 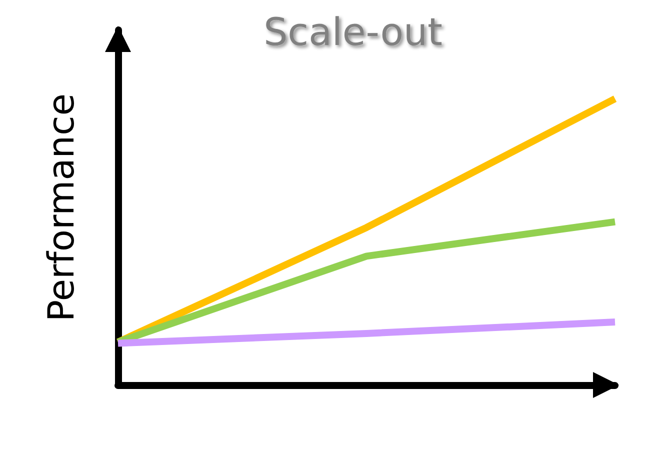 What do you see at coordinates (62, 207) in the screenshot?
I see `y-axis-title: Performance` at bounding box center [62, 207].